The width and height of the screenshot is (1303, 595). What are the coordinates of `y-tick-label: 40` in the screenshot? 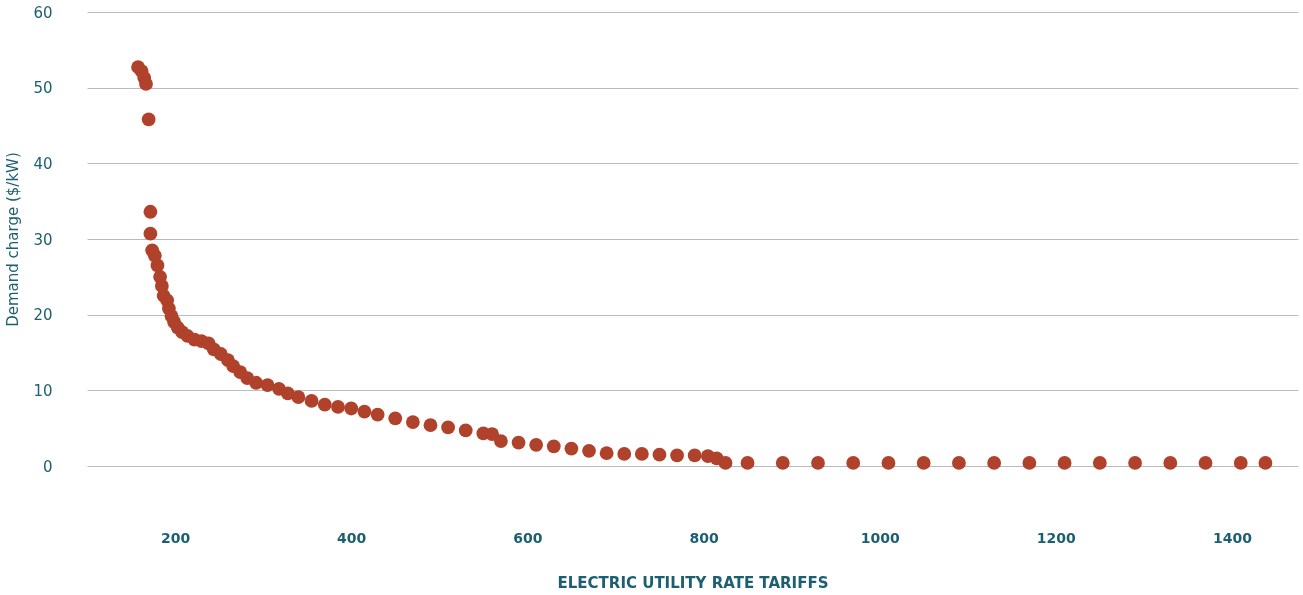 It's located at (43, 163).